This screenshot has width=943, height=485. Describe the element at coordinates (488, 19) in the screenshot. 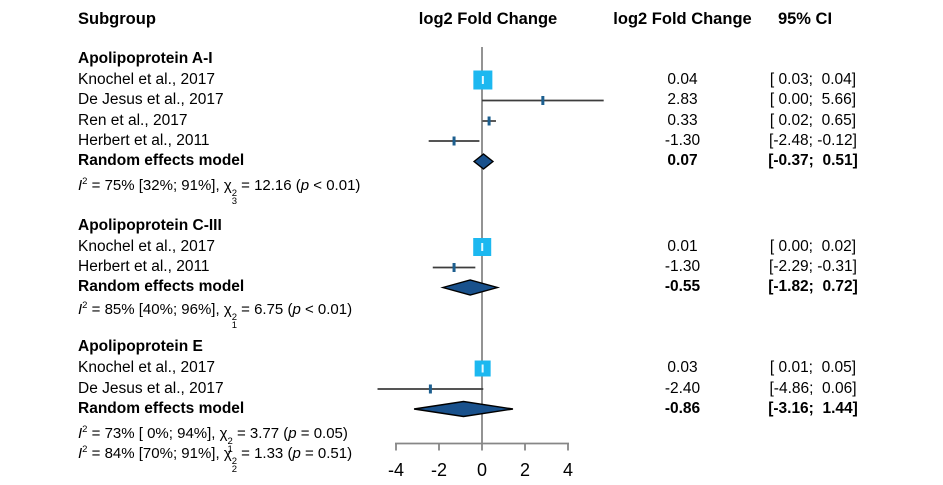

I see `plot-title: log2 Fold Change` at that location.